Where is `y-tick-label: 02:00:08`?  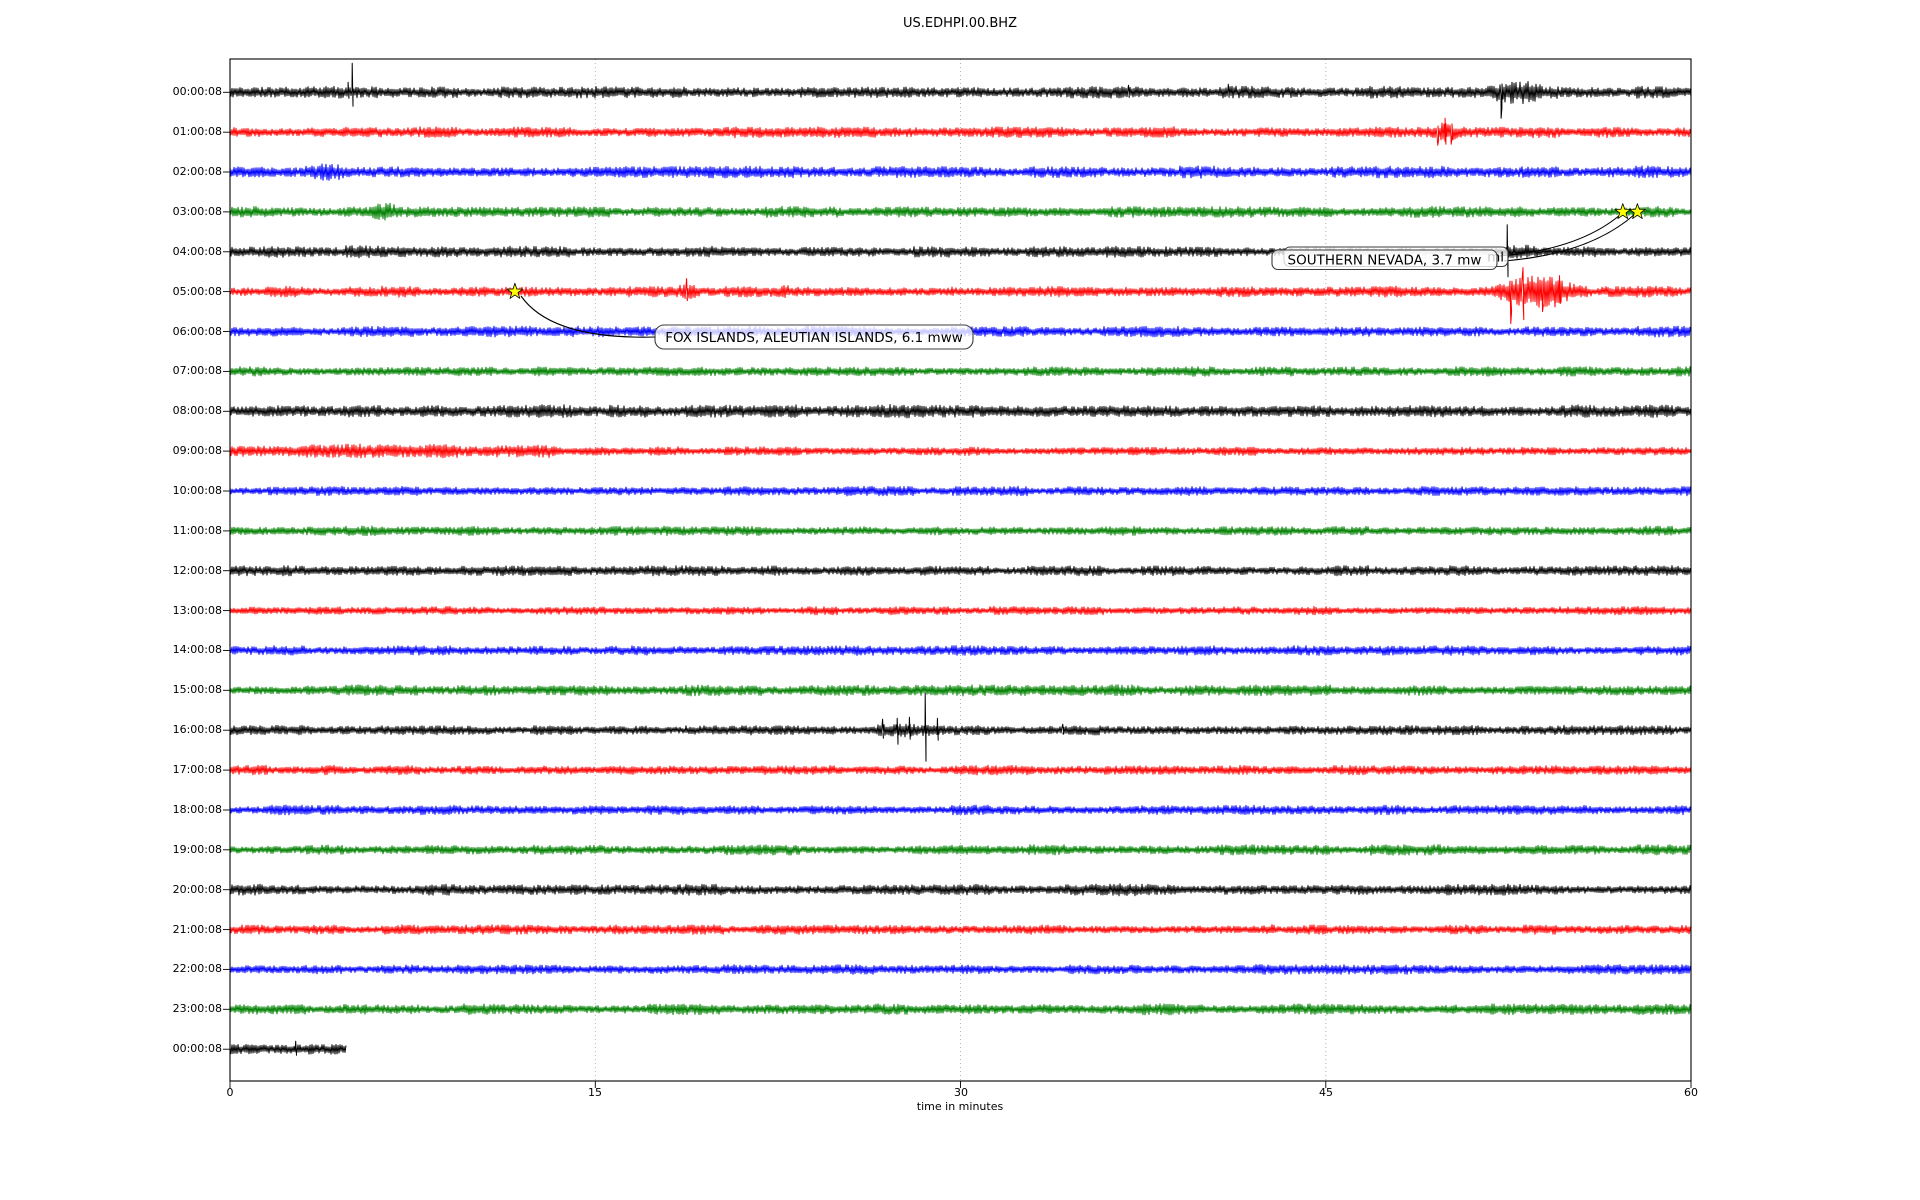 y-tick-label: 02:00:08 is located at coordinates (197, 171).